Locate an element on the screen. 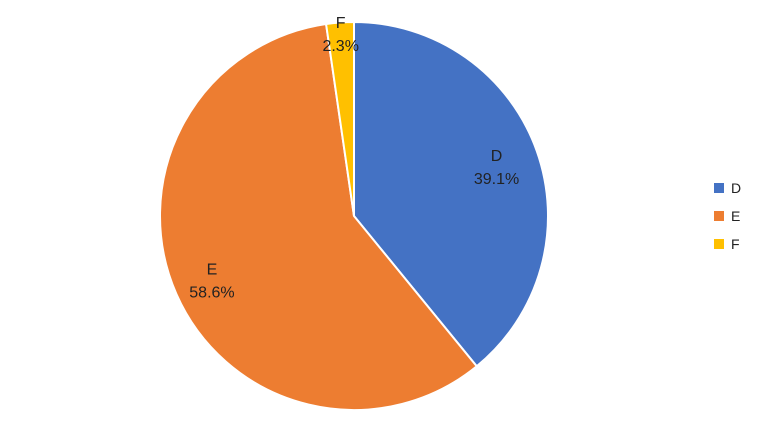 This screenshot has height=432, width=760. data-label-value-d: 39.1% is located at coordinates (496, 179).